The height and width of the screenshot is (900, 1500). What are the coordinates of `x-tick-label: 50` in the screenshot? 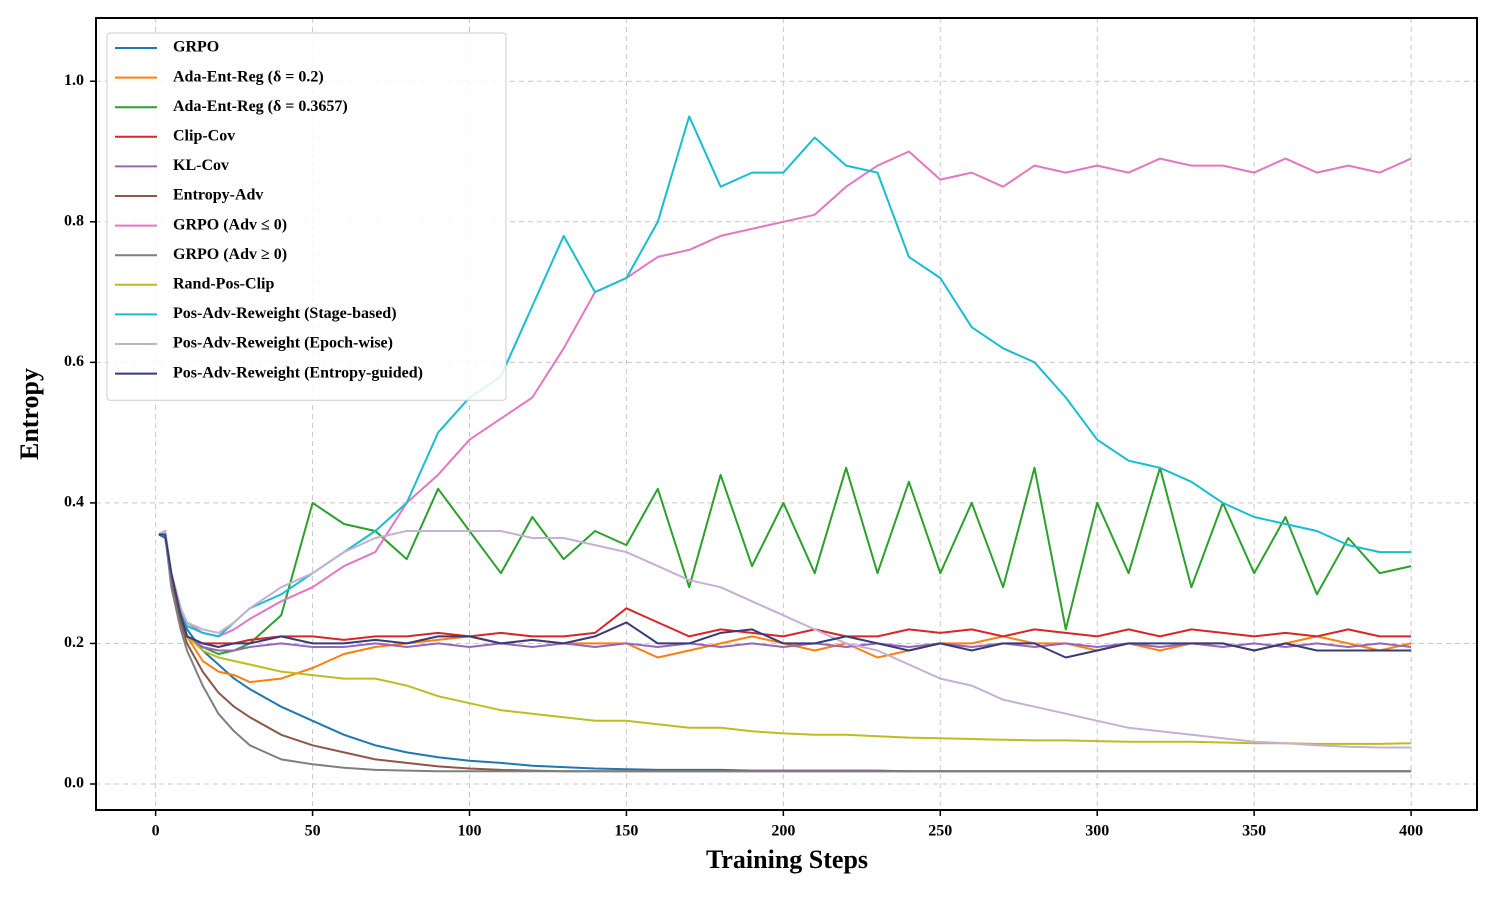 It's located at (313, 831).